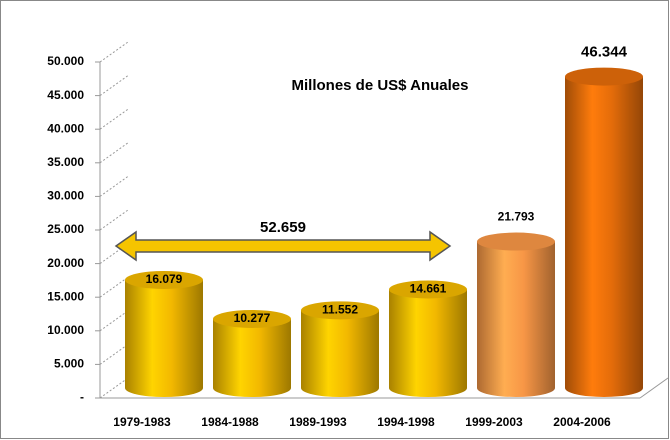 This screenshot has height=440, width=670. Describe the element at coordinates (380, 85) in the screenshot. I see `chart-title: Millones de US$ Anuales` at that location.